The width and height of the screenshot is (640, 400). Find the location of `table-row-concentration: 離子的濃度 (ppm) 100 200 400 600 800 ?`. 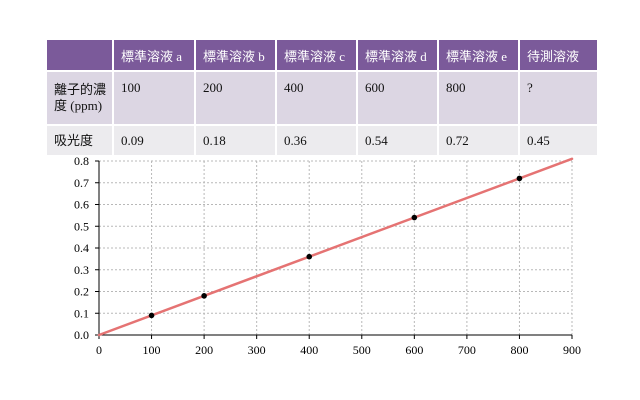

table-row-concentration: 離子的濃度 (ppm) 100 200 400 600 800 ? is located at coordinates (323, 98).